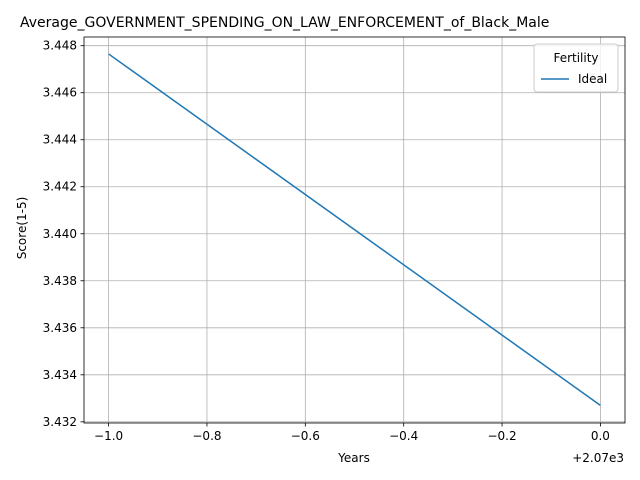  What do you see at coordinates (22, 228) in the screenshot?
I see `y-axis-label: Score(1-5)` at bounding box center [22, 228].